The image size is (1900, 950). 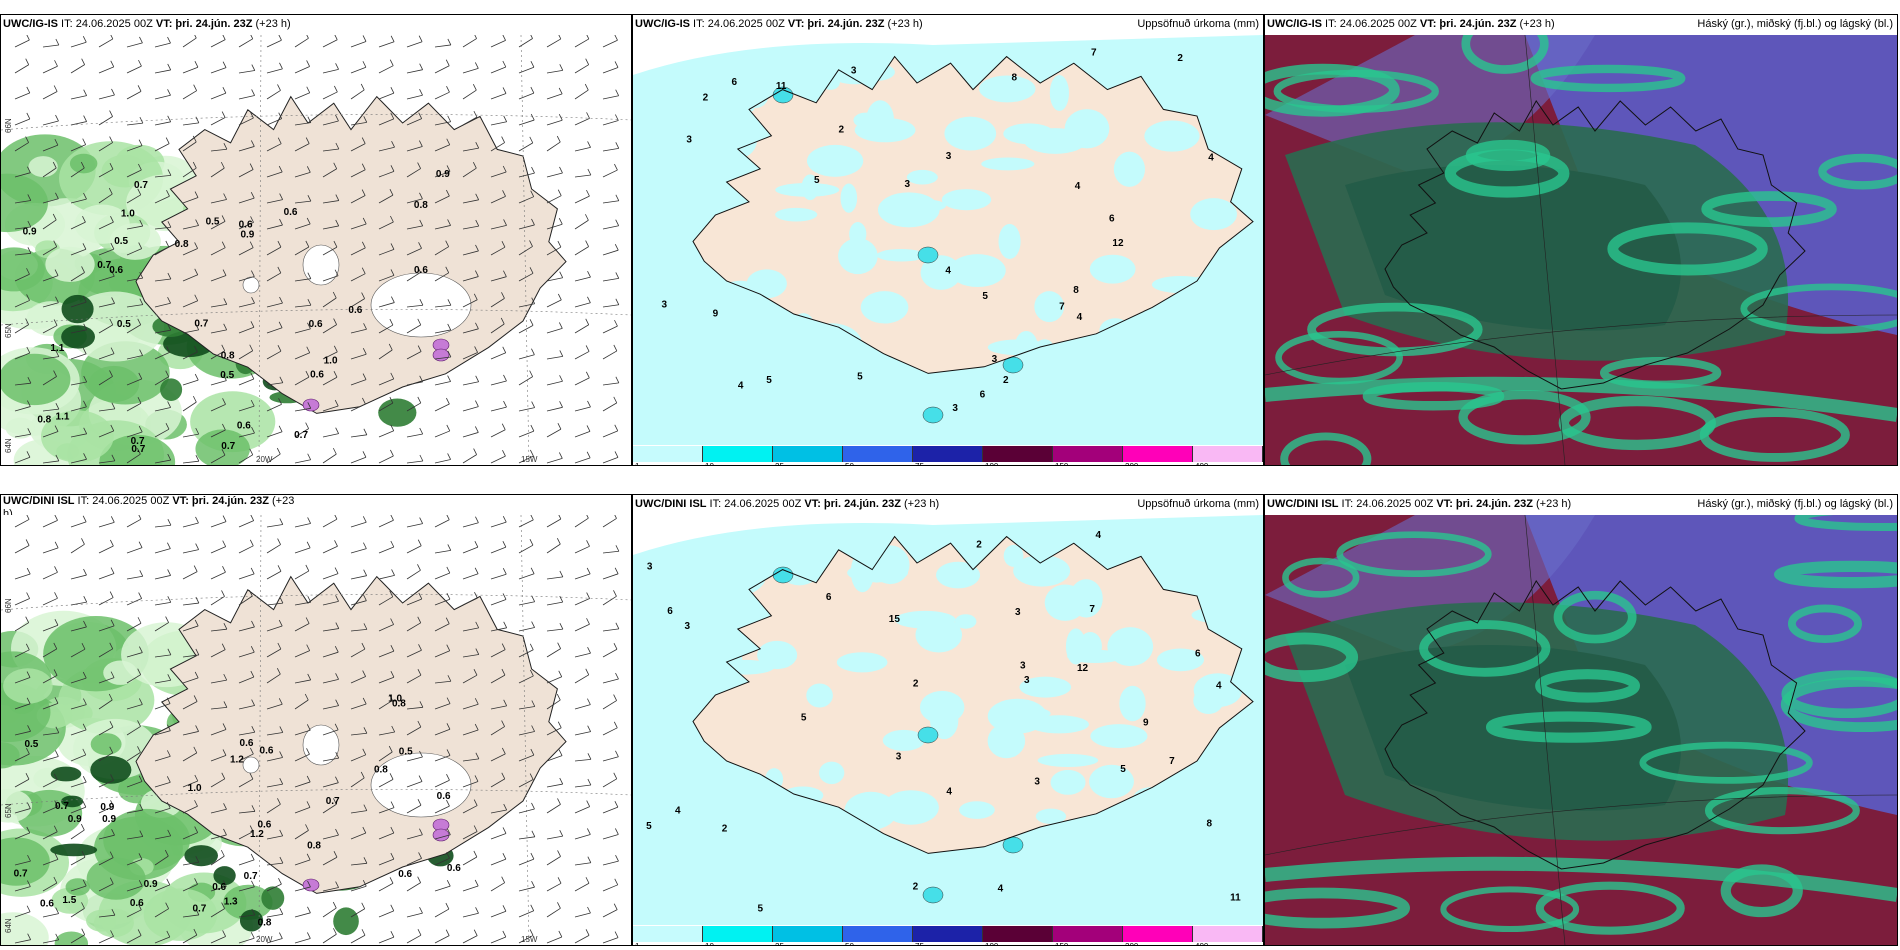 I want to click on gust-value: 0.9, so click(x=107, y=807).